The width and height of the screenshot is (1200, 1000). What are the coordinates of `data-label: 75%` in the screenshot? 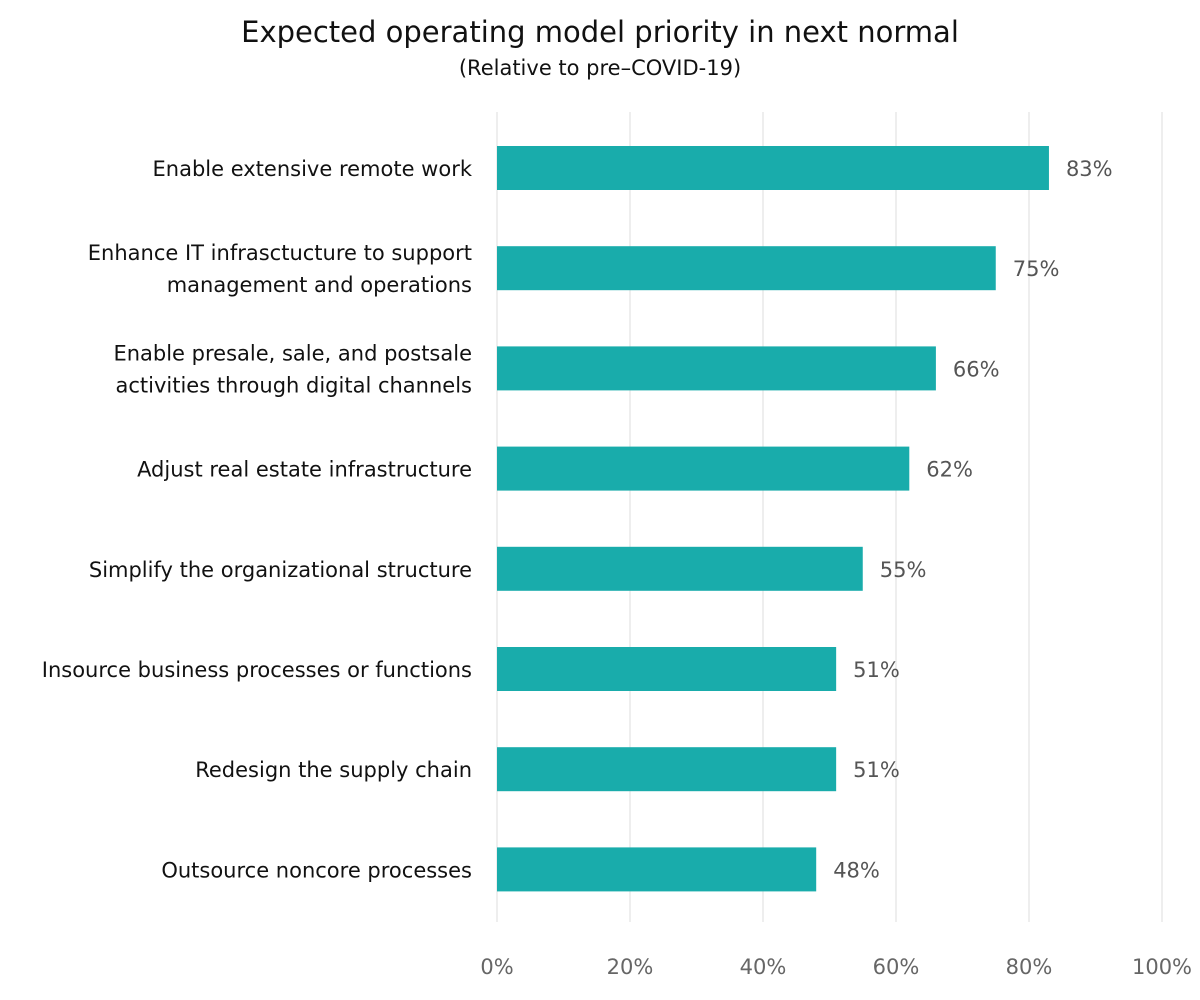 It's located at (1036, 269).